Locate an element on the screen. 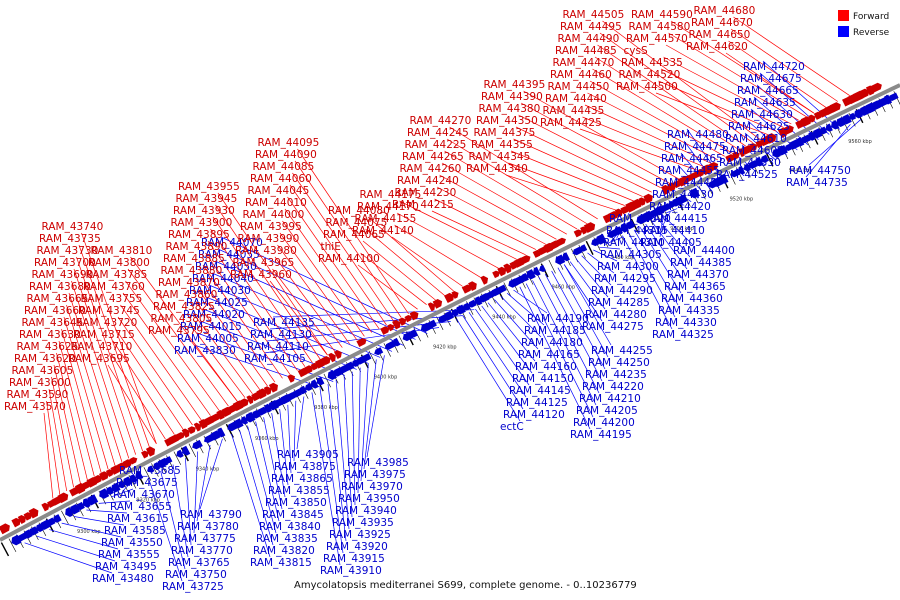 The height and width of the screenshot is (600, 900). reverse-gene-label: RAM_44130 is located at coordinates (281, 335).